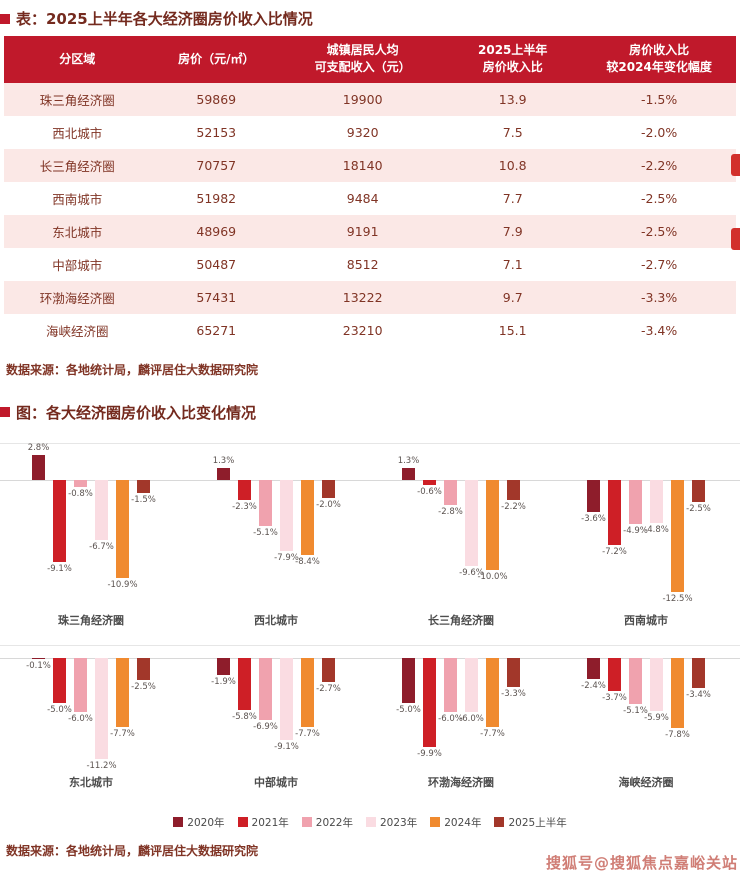 This screenshot has height=883, width=740. I want to click on table-row: 西北城市 52153 9320 7.5 -2.0%, so click(370, 132).